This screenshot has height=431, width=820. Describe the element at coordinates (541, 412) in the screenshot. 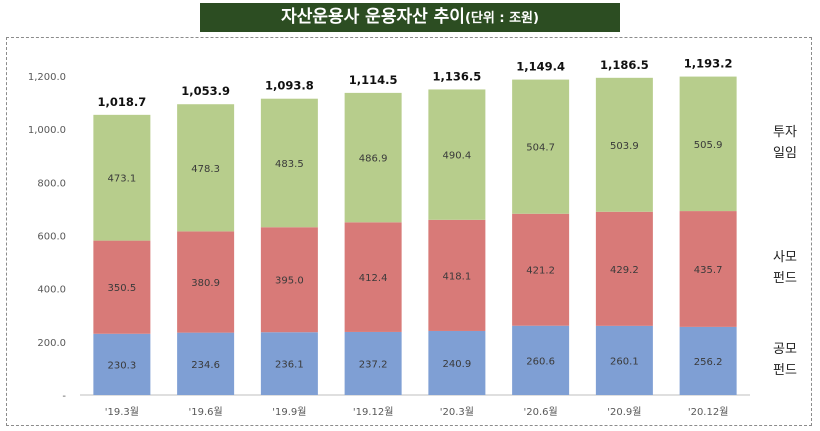

I see `x-tick-label: '20.6월` at that location.